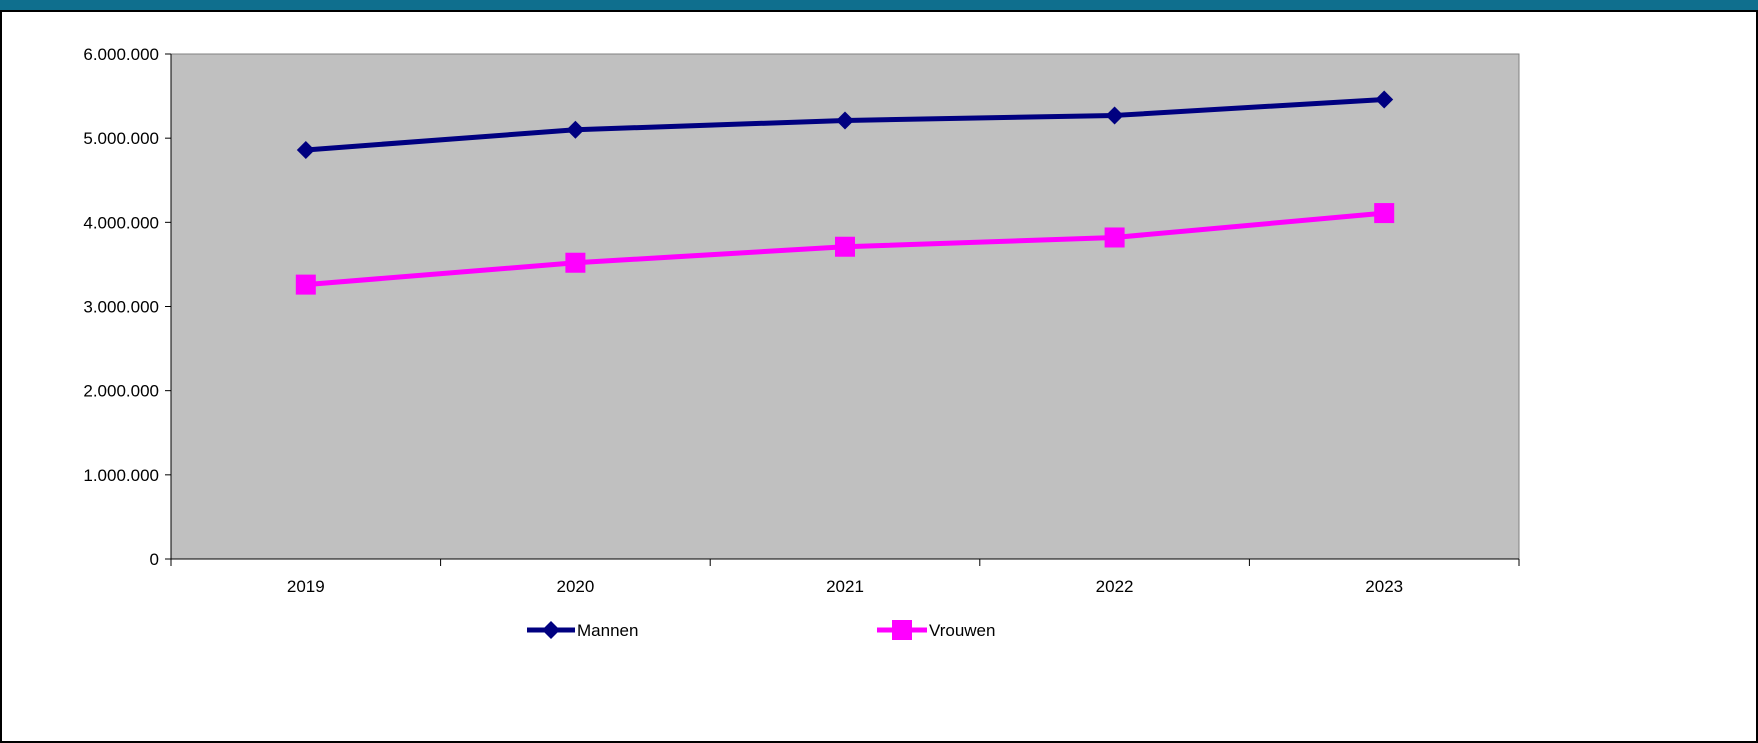  I want to click on legend-marker-vrouwen, so click(902, 630).